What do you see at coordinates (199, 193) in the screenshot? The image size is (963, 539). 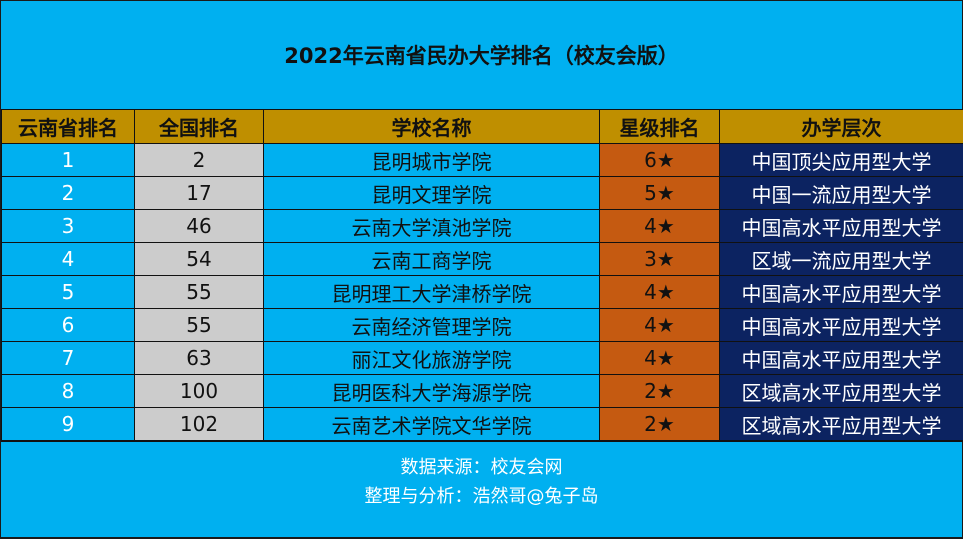 I see `national-rank-cell: 17` at bounding box center [199, 193].